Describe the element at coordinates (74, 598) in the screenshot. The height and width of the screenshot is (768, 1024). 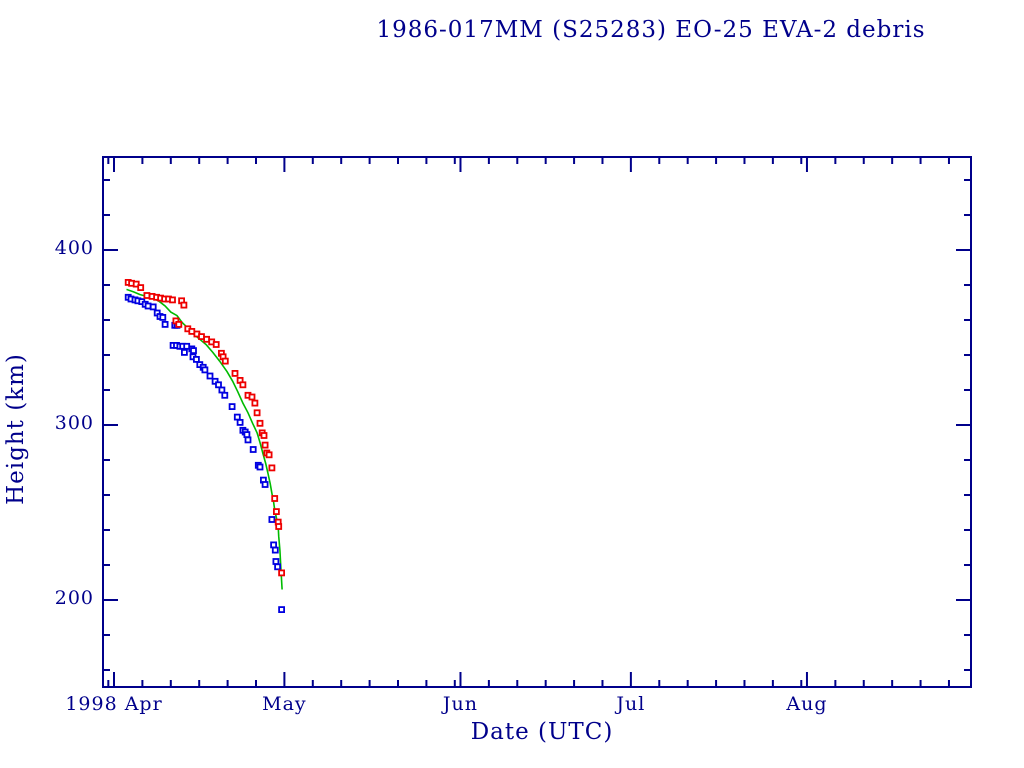
I see `y-tick-label: 200` at that location.